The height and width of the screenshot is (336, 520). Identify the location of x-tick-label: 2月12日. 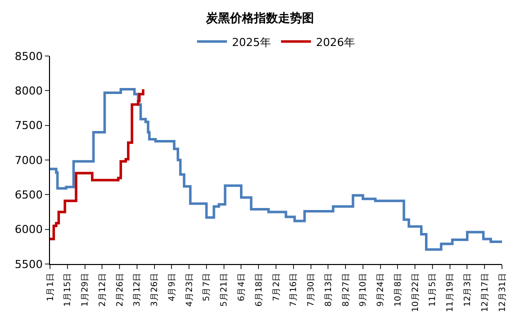
(103, 289).